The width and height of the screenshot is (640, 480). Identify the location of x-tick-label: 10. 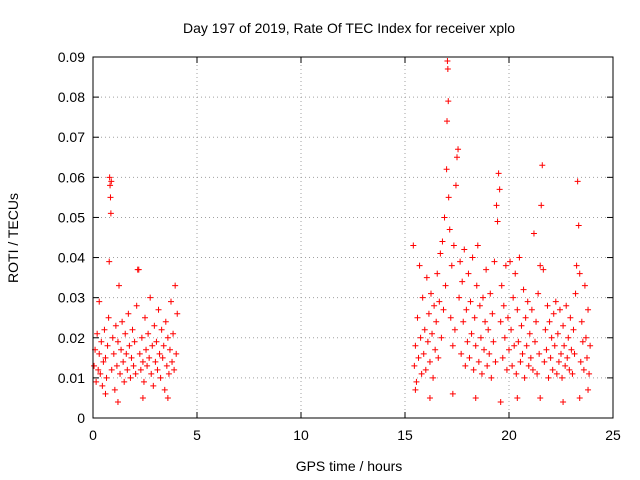
(301, 435).